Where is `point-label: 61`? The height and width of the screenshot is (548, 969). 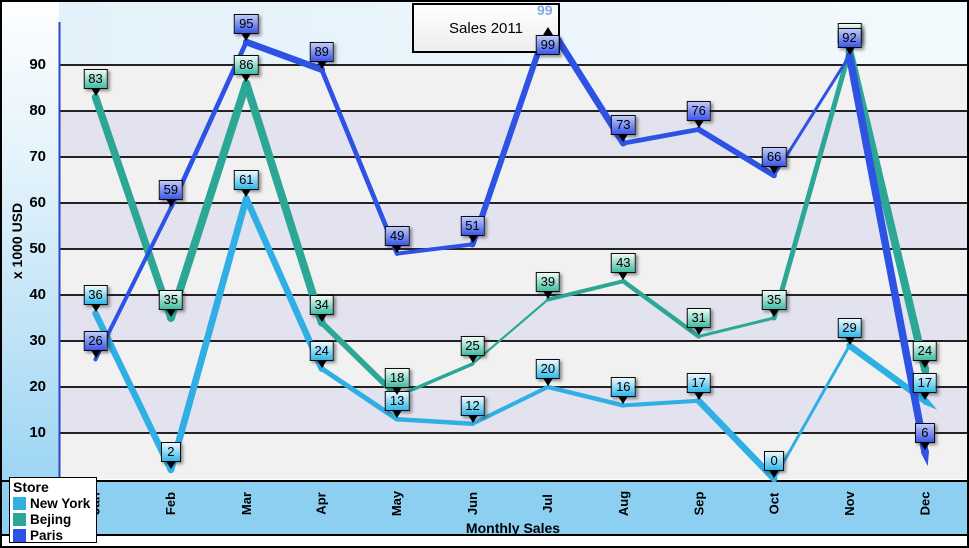 point-label: 61 is located at coordinates (246, 180).